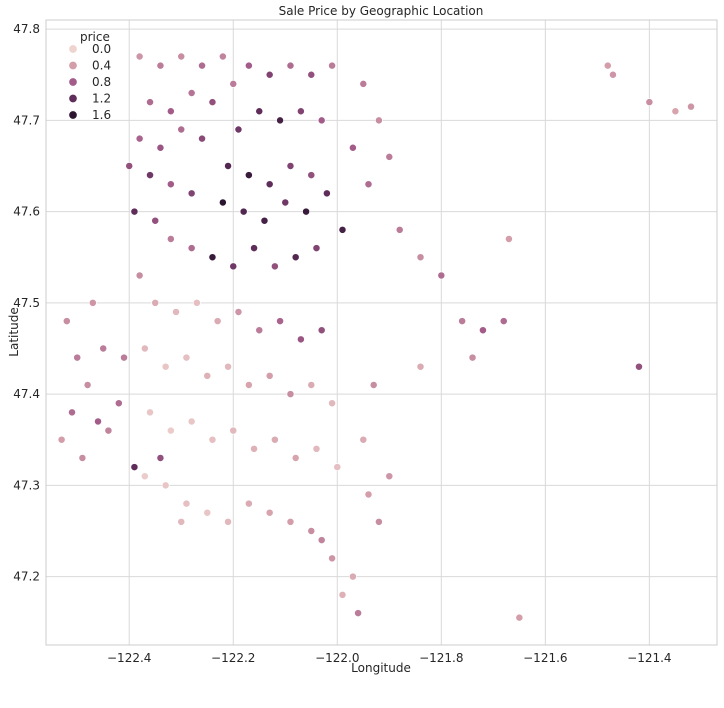 The image size is (724, 708). I want to click on x-tick-label: −122.4, so click(129, 658).